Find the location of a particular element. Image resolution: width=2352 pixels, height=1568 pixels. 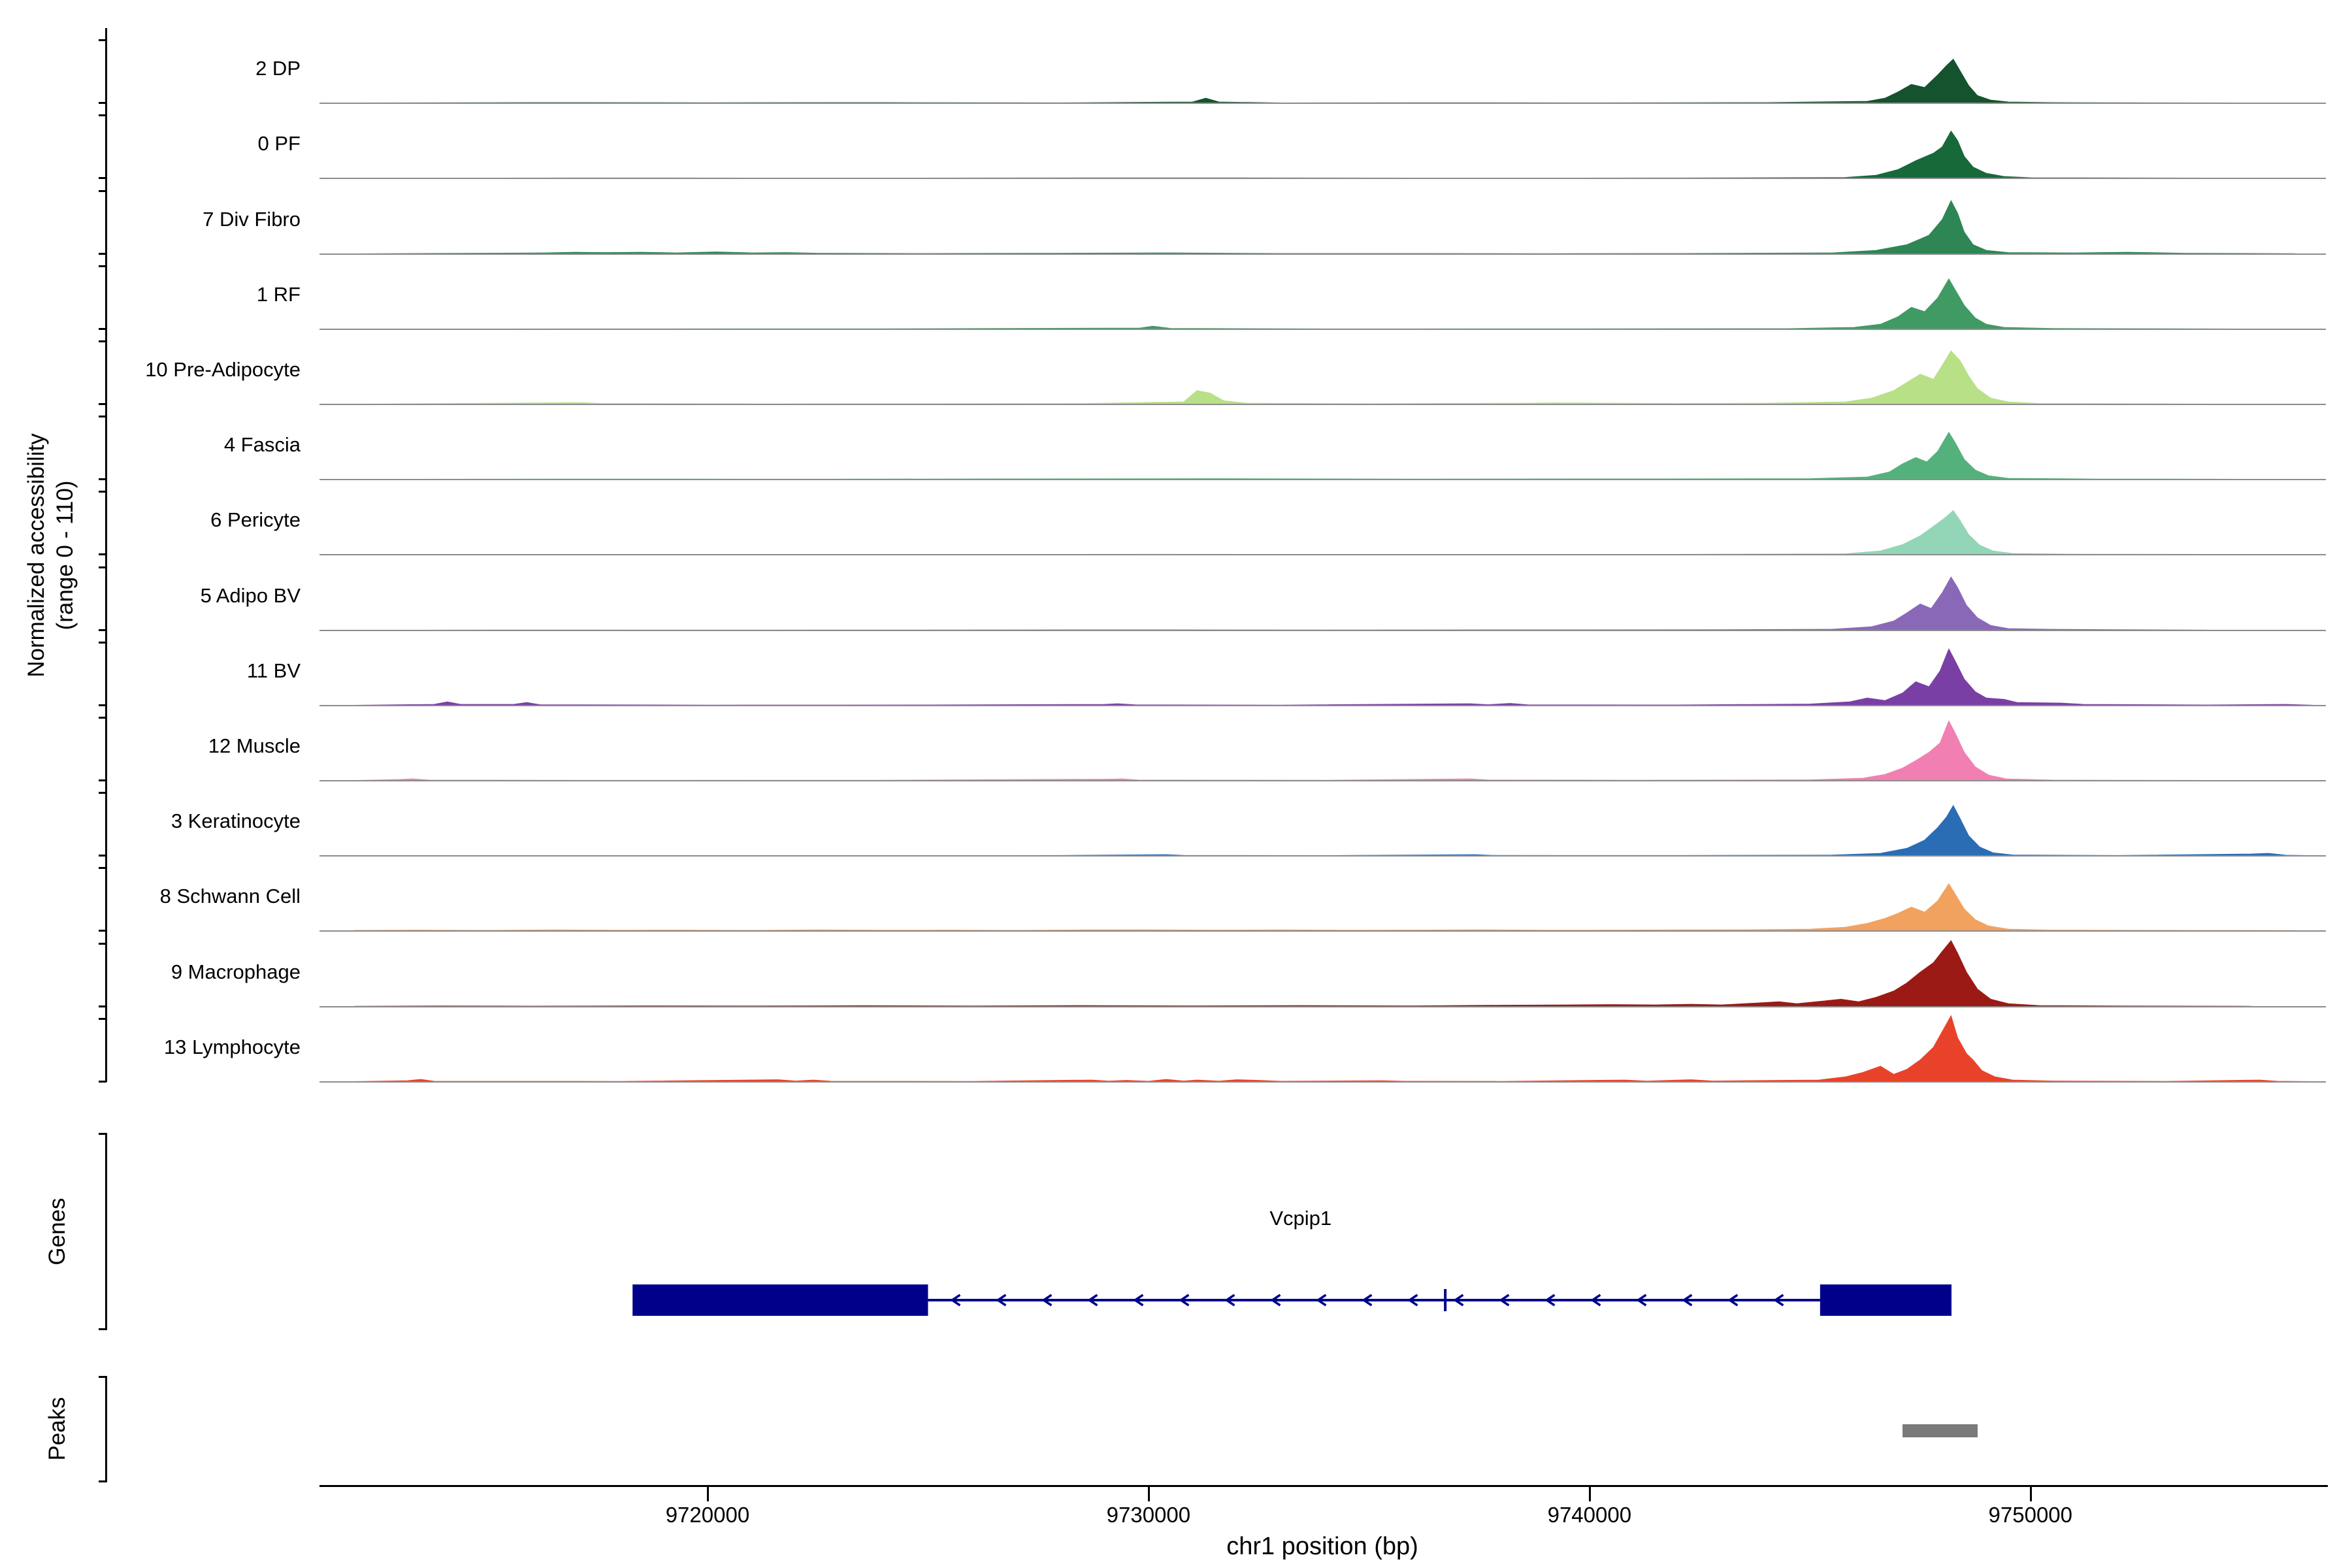

peak-region is located at coordinates (1940, 1430).